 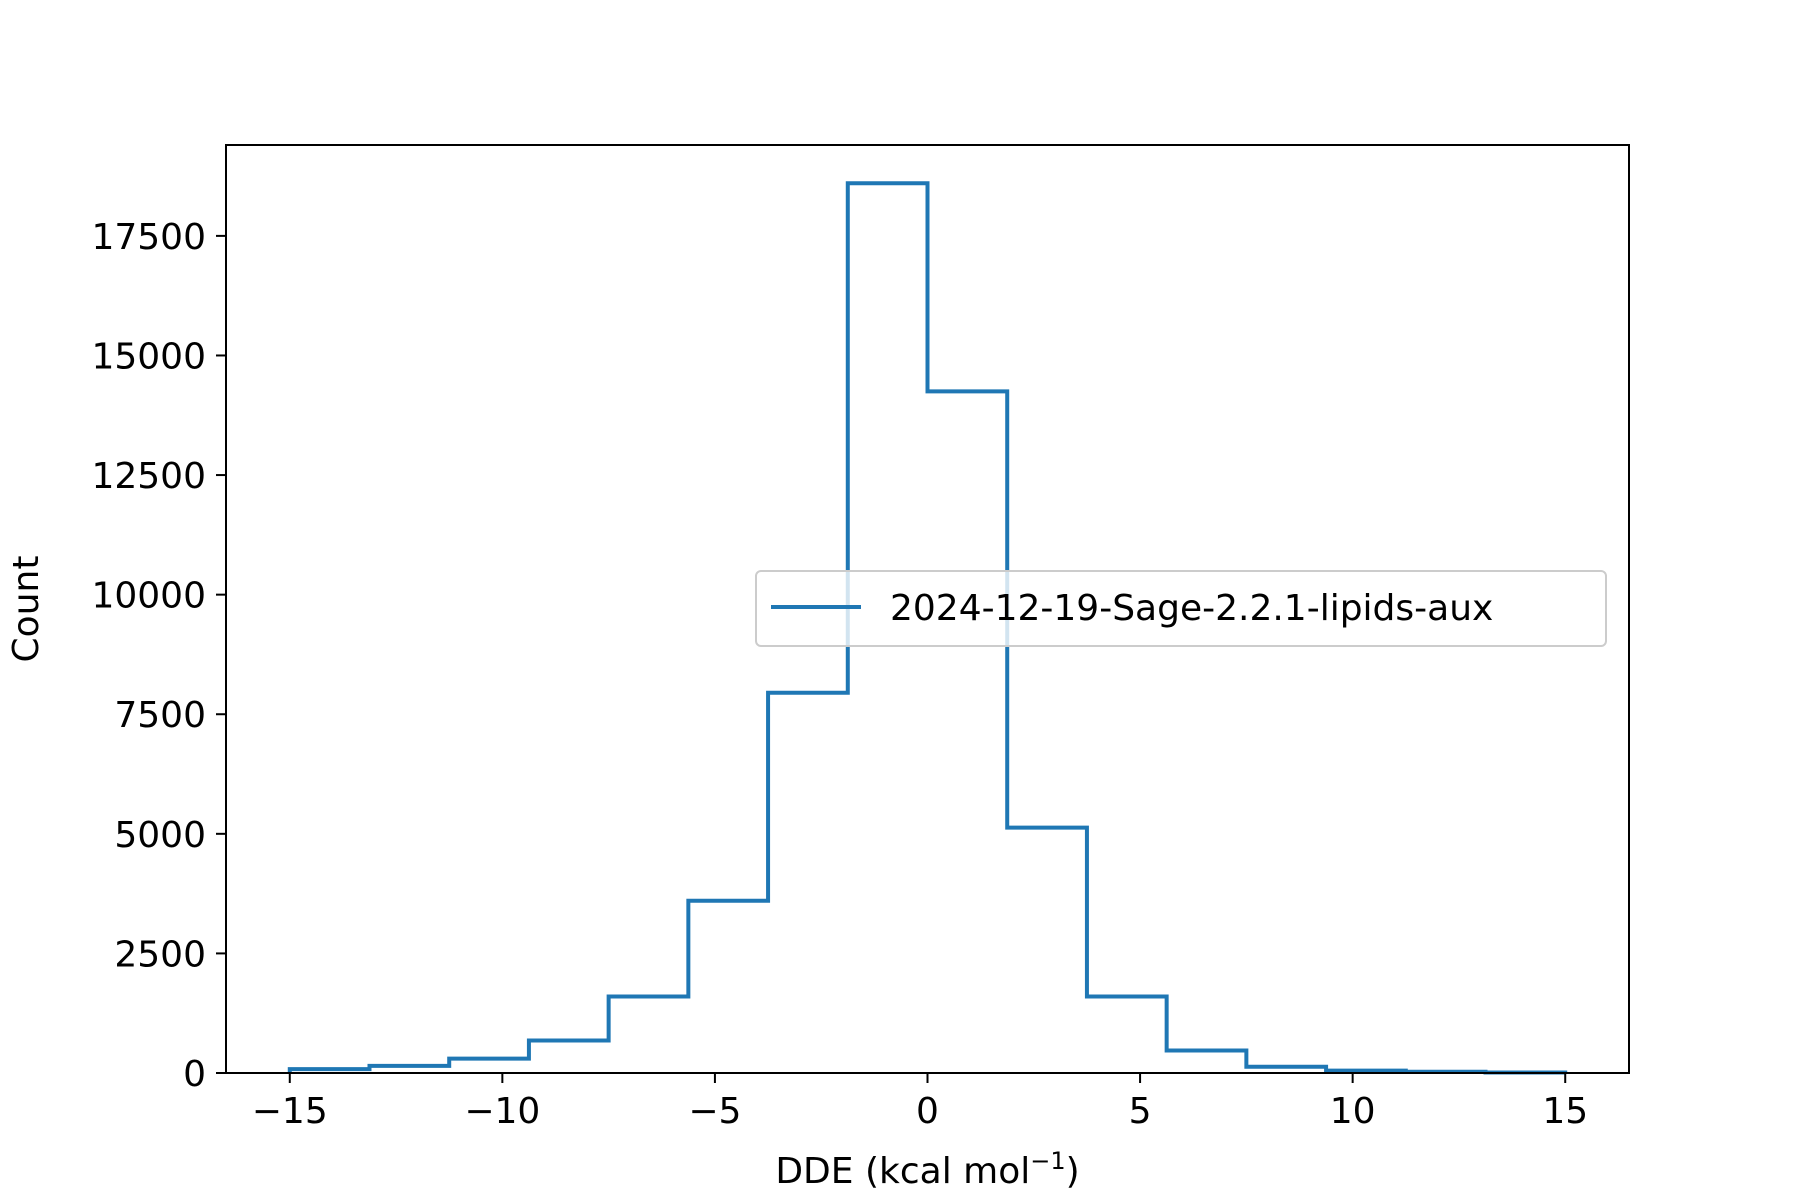 I want to click on x-tick-label: 15, so click(x=1565, y=1111).